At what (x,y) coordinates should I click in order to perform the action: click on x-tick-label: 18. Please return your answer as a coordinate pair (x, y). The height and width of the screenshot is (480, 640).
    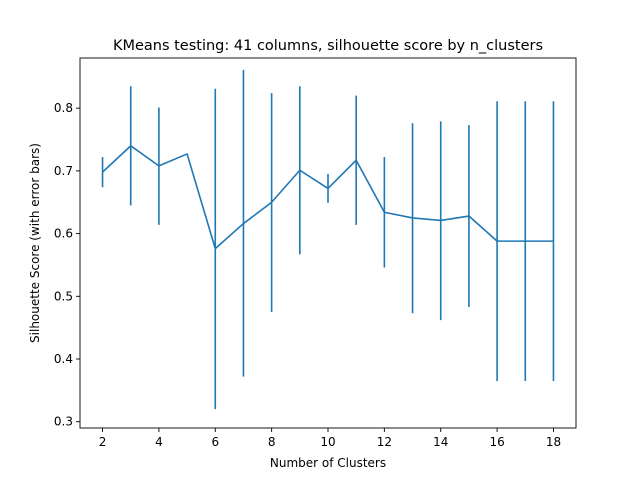
    Looking at the image, I should click on (553, 442).